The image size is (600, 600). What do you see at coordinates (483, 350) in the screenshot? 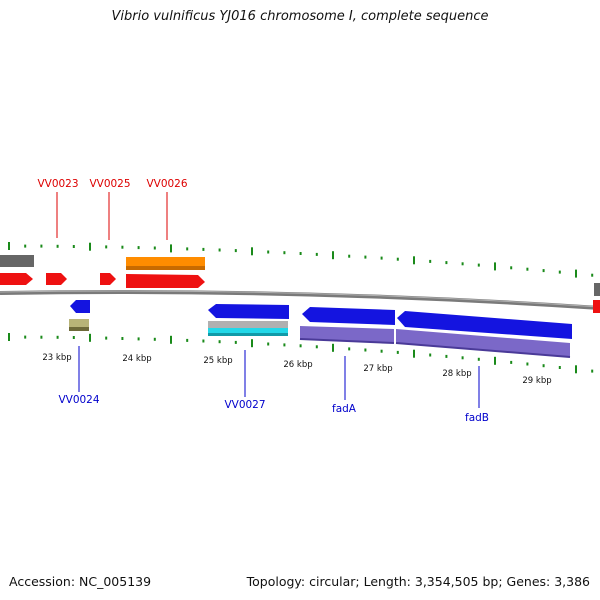
I see `purple-bar-underline-fadb` at bounding box center [483, 350].